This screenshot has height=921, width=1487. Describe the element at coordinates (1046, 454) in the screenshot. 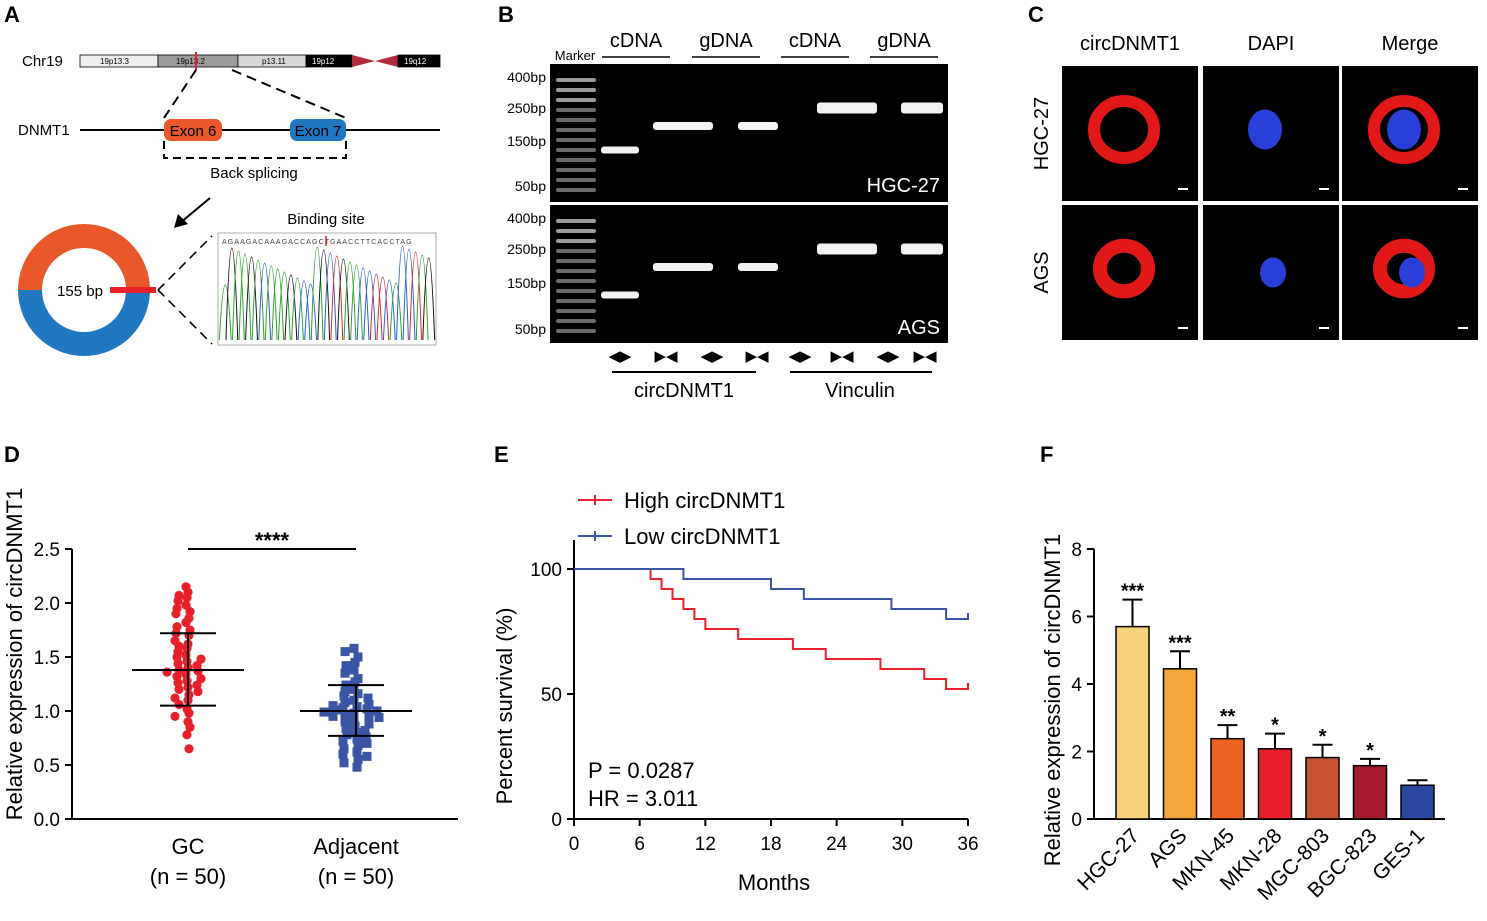

I see `panel-letter-f: F` at that location.